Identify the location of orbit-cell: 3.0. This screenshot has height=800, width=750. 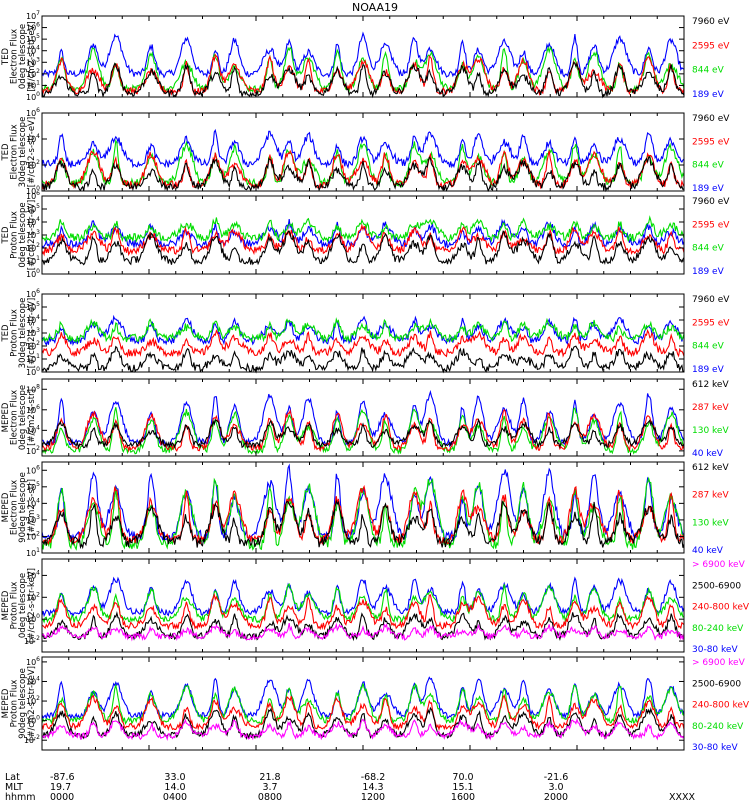
(555, 787).